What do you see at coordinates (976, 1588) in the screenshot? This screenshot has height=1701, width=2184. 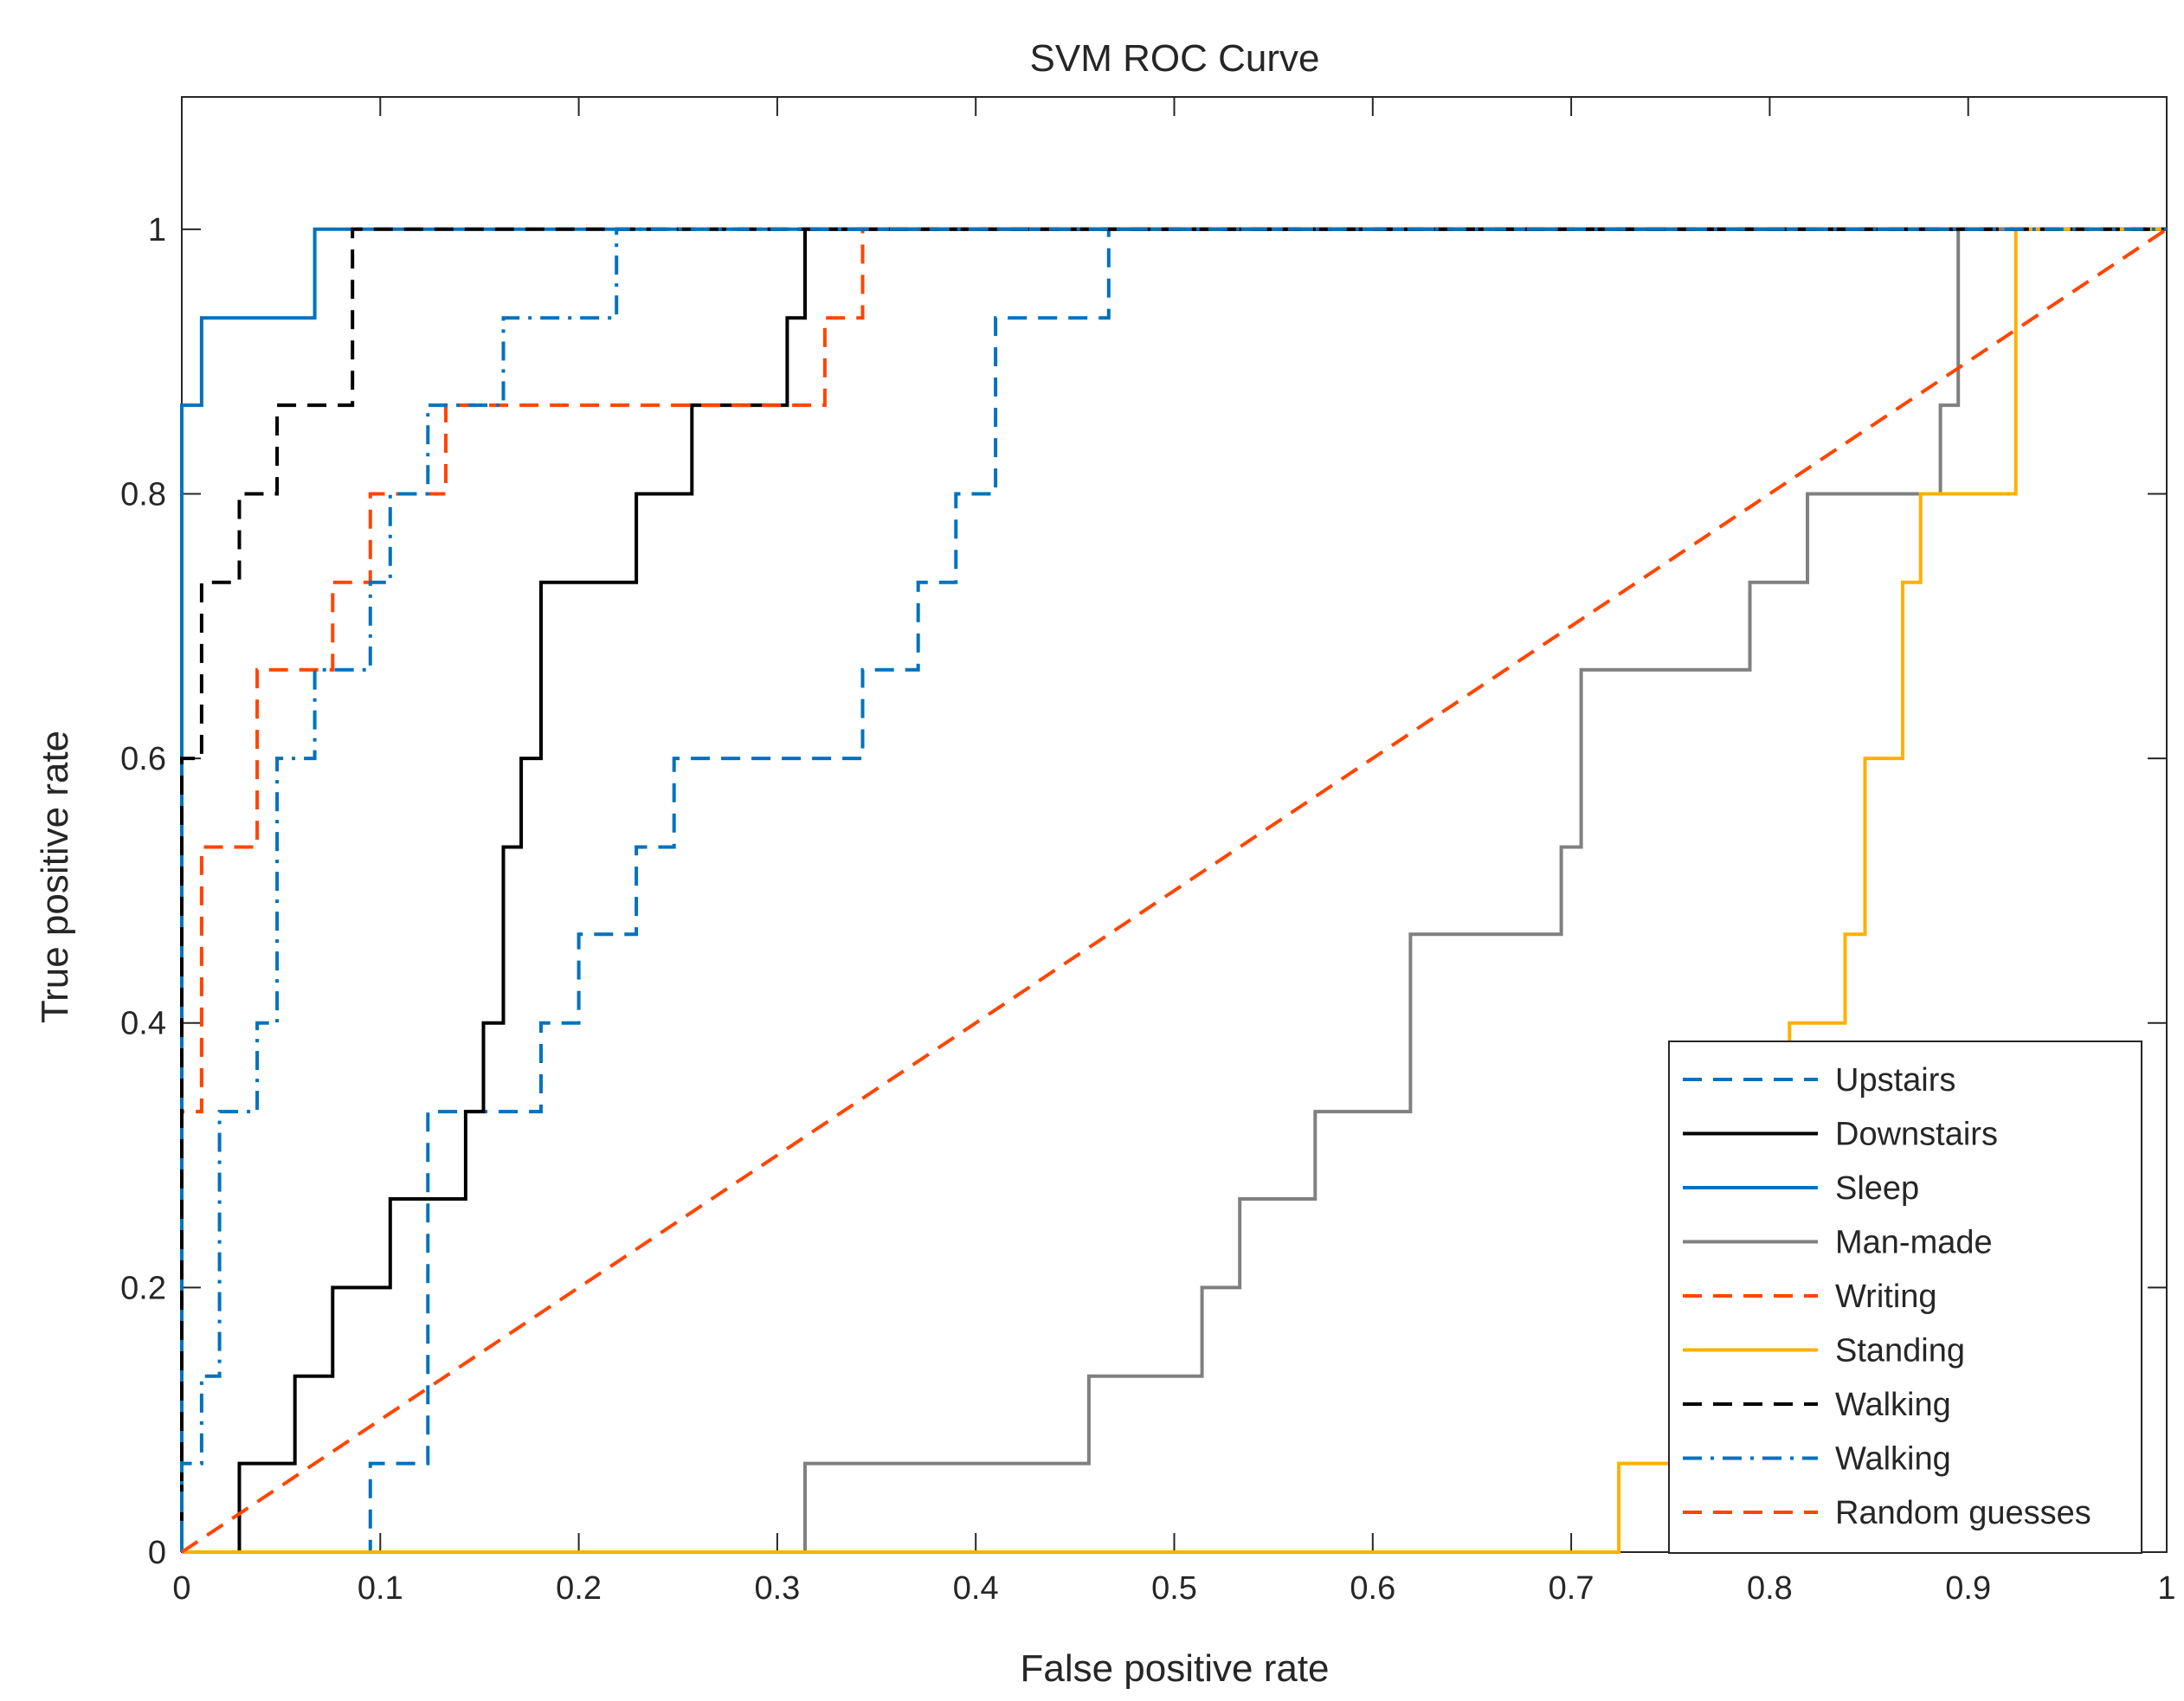 I see `x-tick-label: 0.4` at bounding box center [976, 1588].